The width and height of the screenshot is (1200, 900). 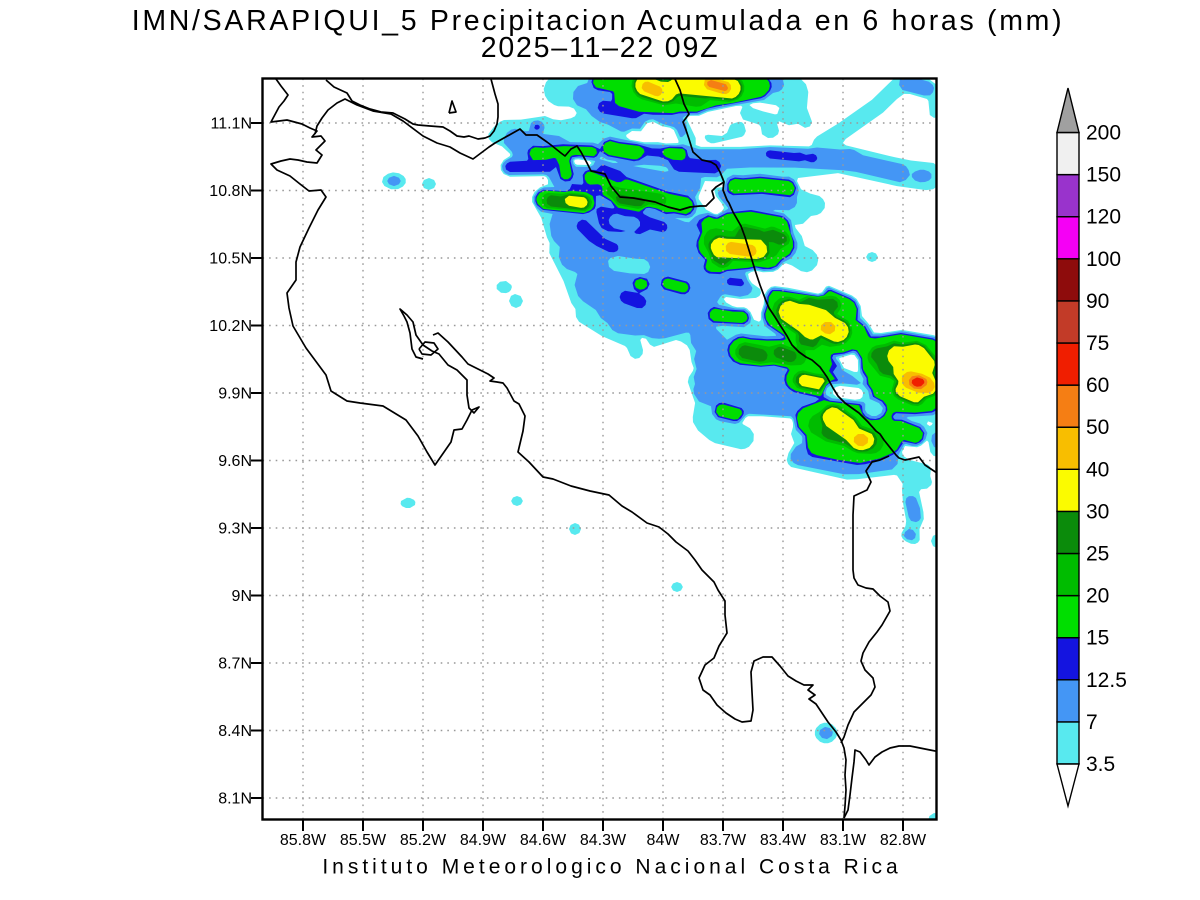 What do you see at coordinates (600, 48) in the screenshot?
I see `svg-text: 2025–11–22 09Z` at bounding box center [600, 48].